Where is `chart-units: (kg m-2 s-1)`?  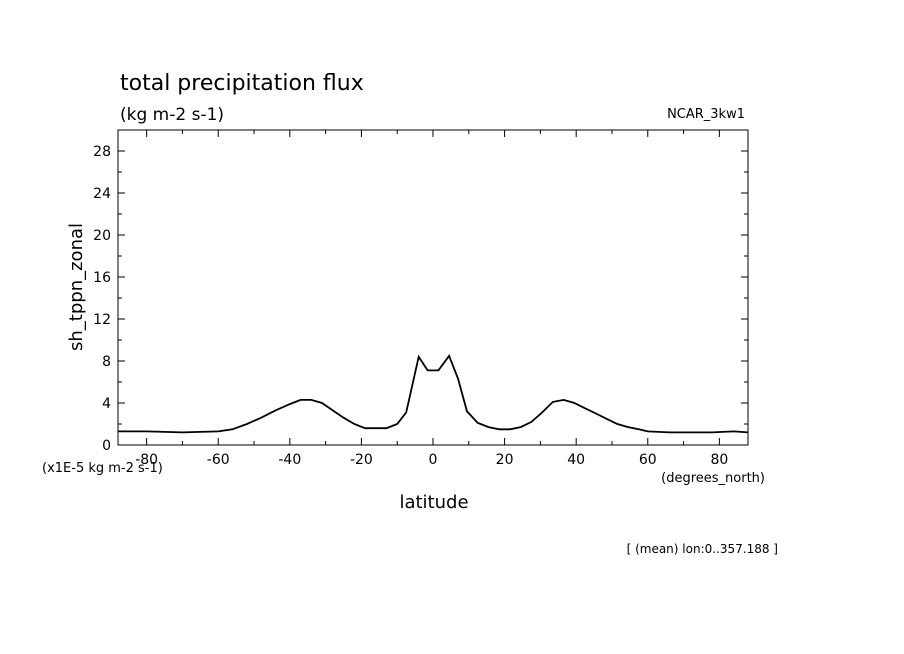 chart-units: (kg m-2 s-1) is located at coordinates (172, 115).